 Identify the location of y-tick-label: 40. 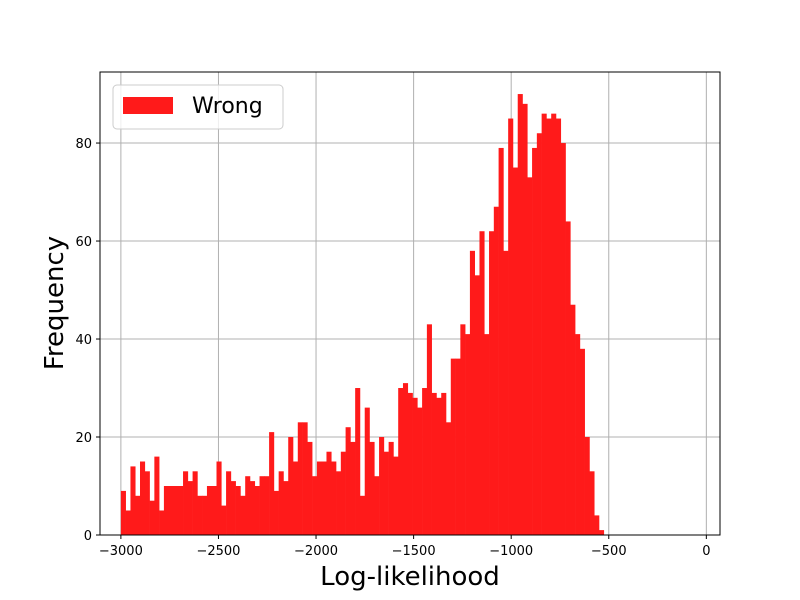
(83, 340).